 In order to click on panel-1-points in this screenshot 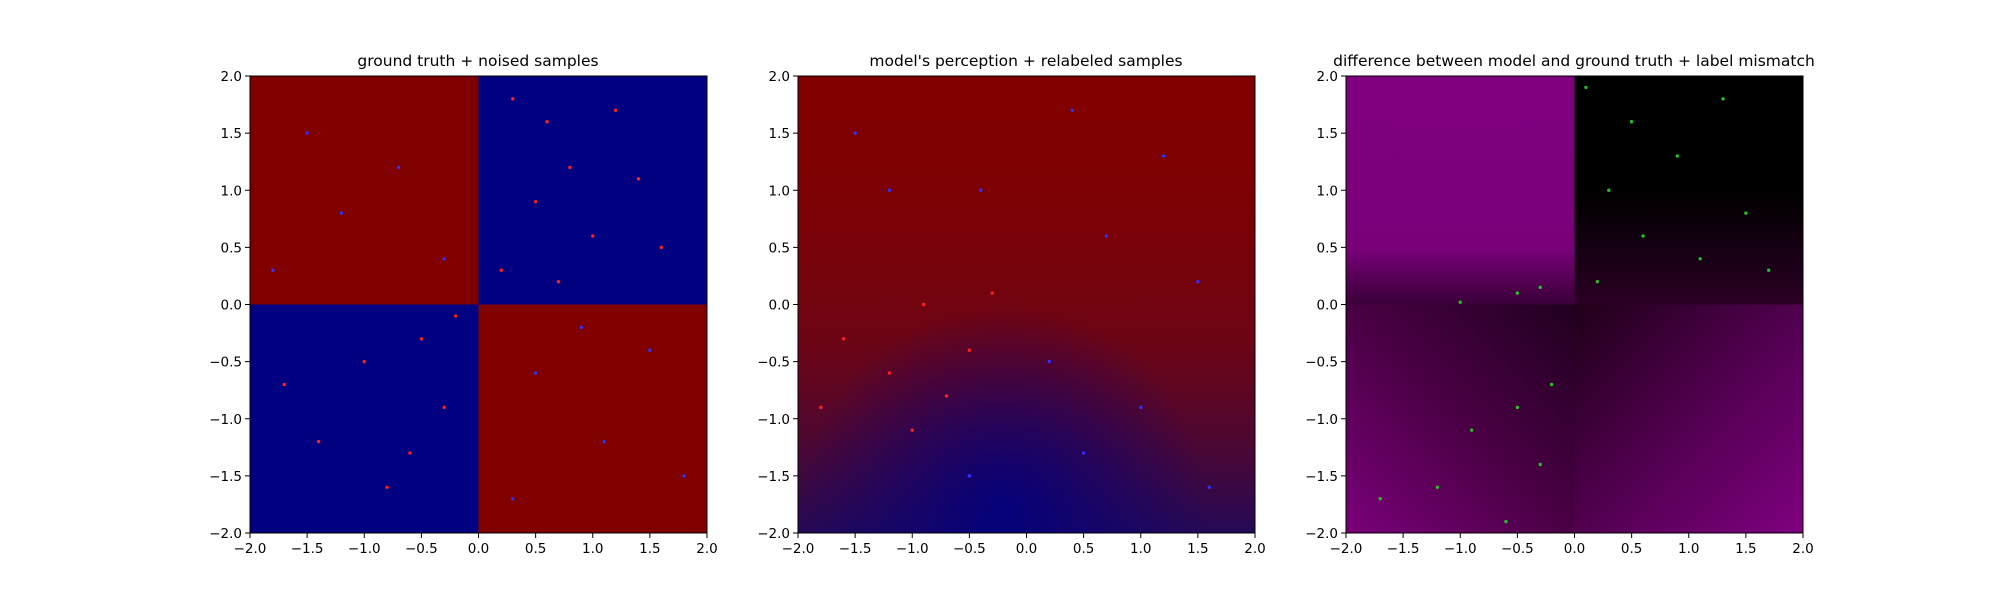, I will do `click(478, 299)`.